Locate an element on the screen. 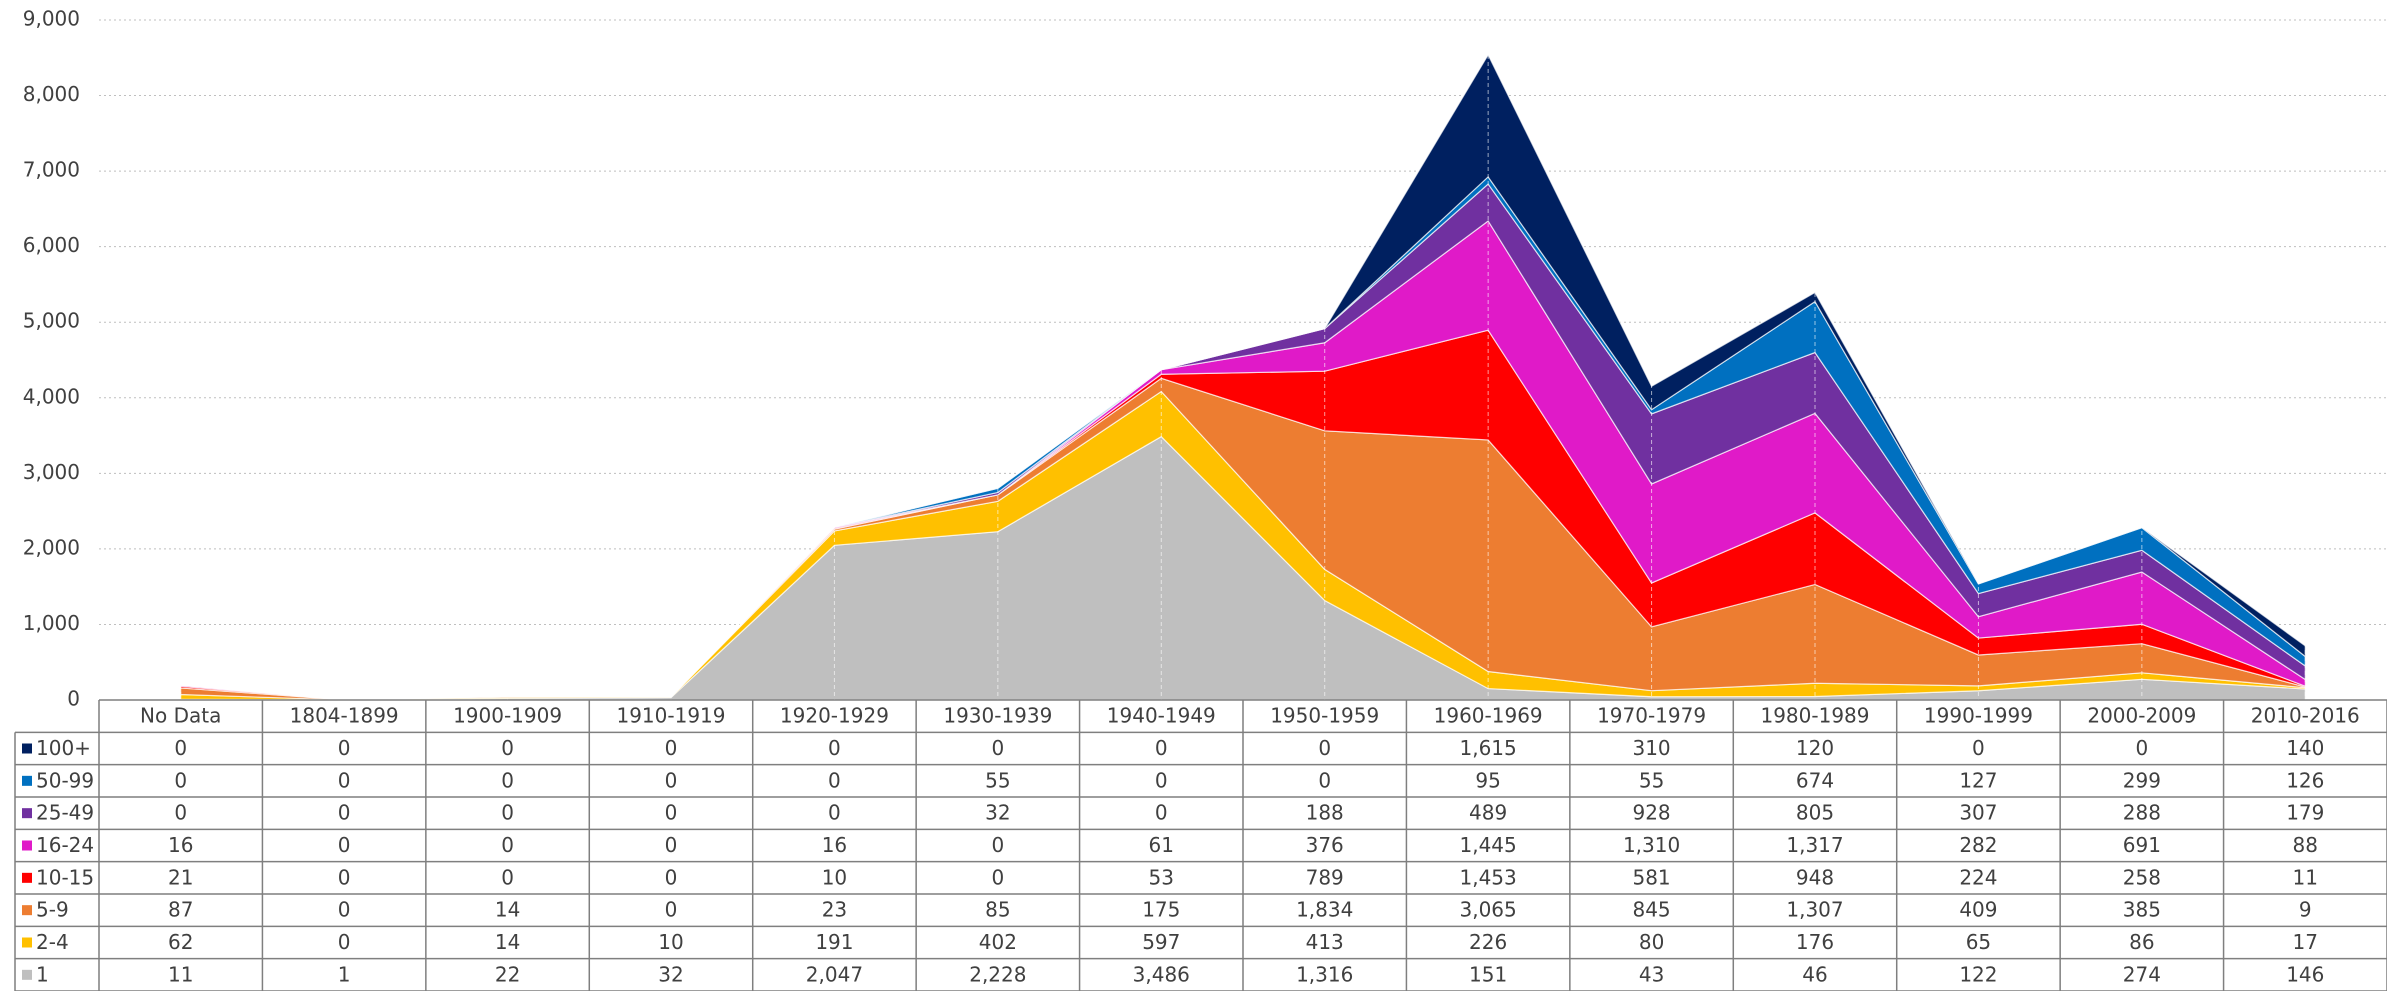 This screenshot has width=2387, height=991. x-tick-label: 1900-1909 is located at coordinates (507, 716).